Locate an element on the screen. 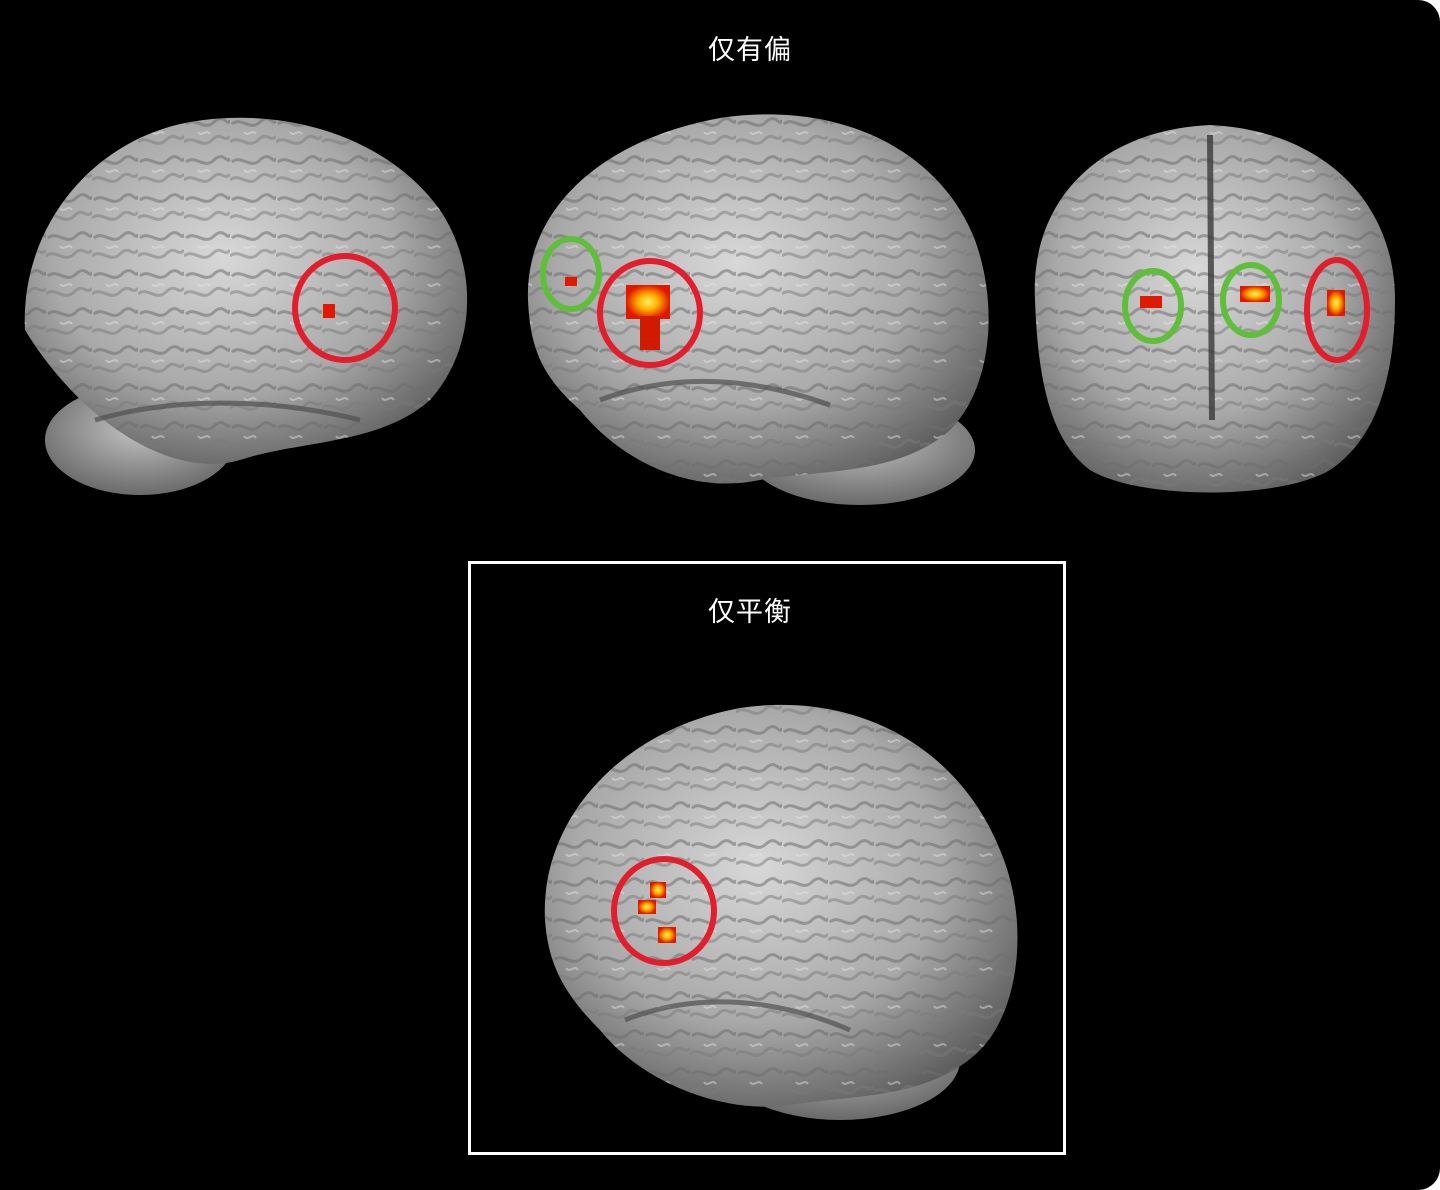 Image resolution: width=1440 pixels, height=1190 pixels. brain-anterior is located at coordinates (1214, 309).